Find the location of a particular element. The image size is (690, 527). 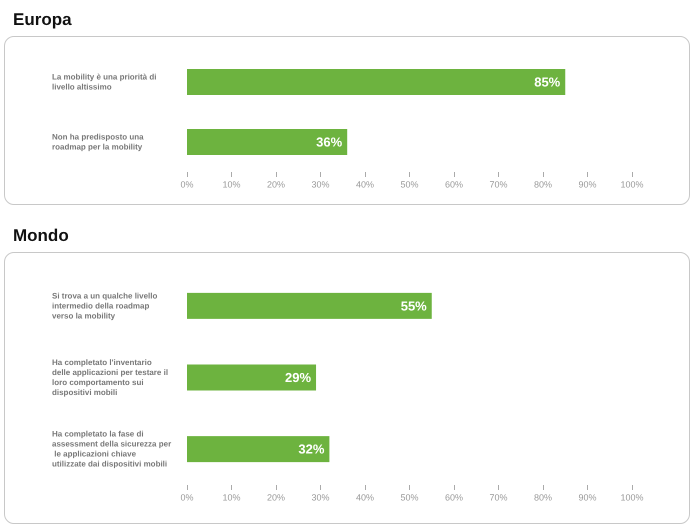

text: Mondo is located at coordinates (41, 235).